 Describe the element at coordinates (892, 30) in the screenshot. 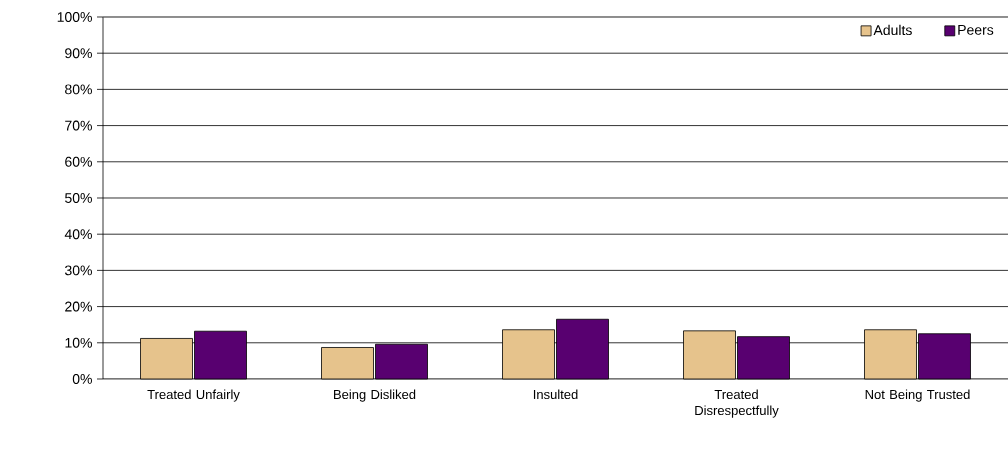

I see `legend-label: Adults` at that location.